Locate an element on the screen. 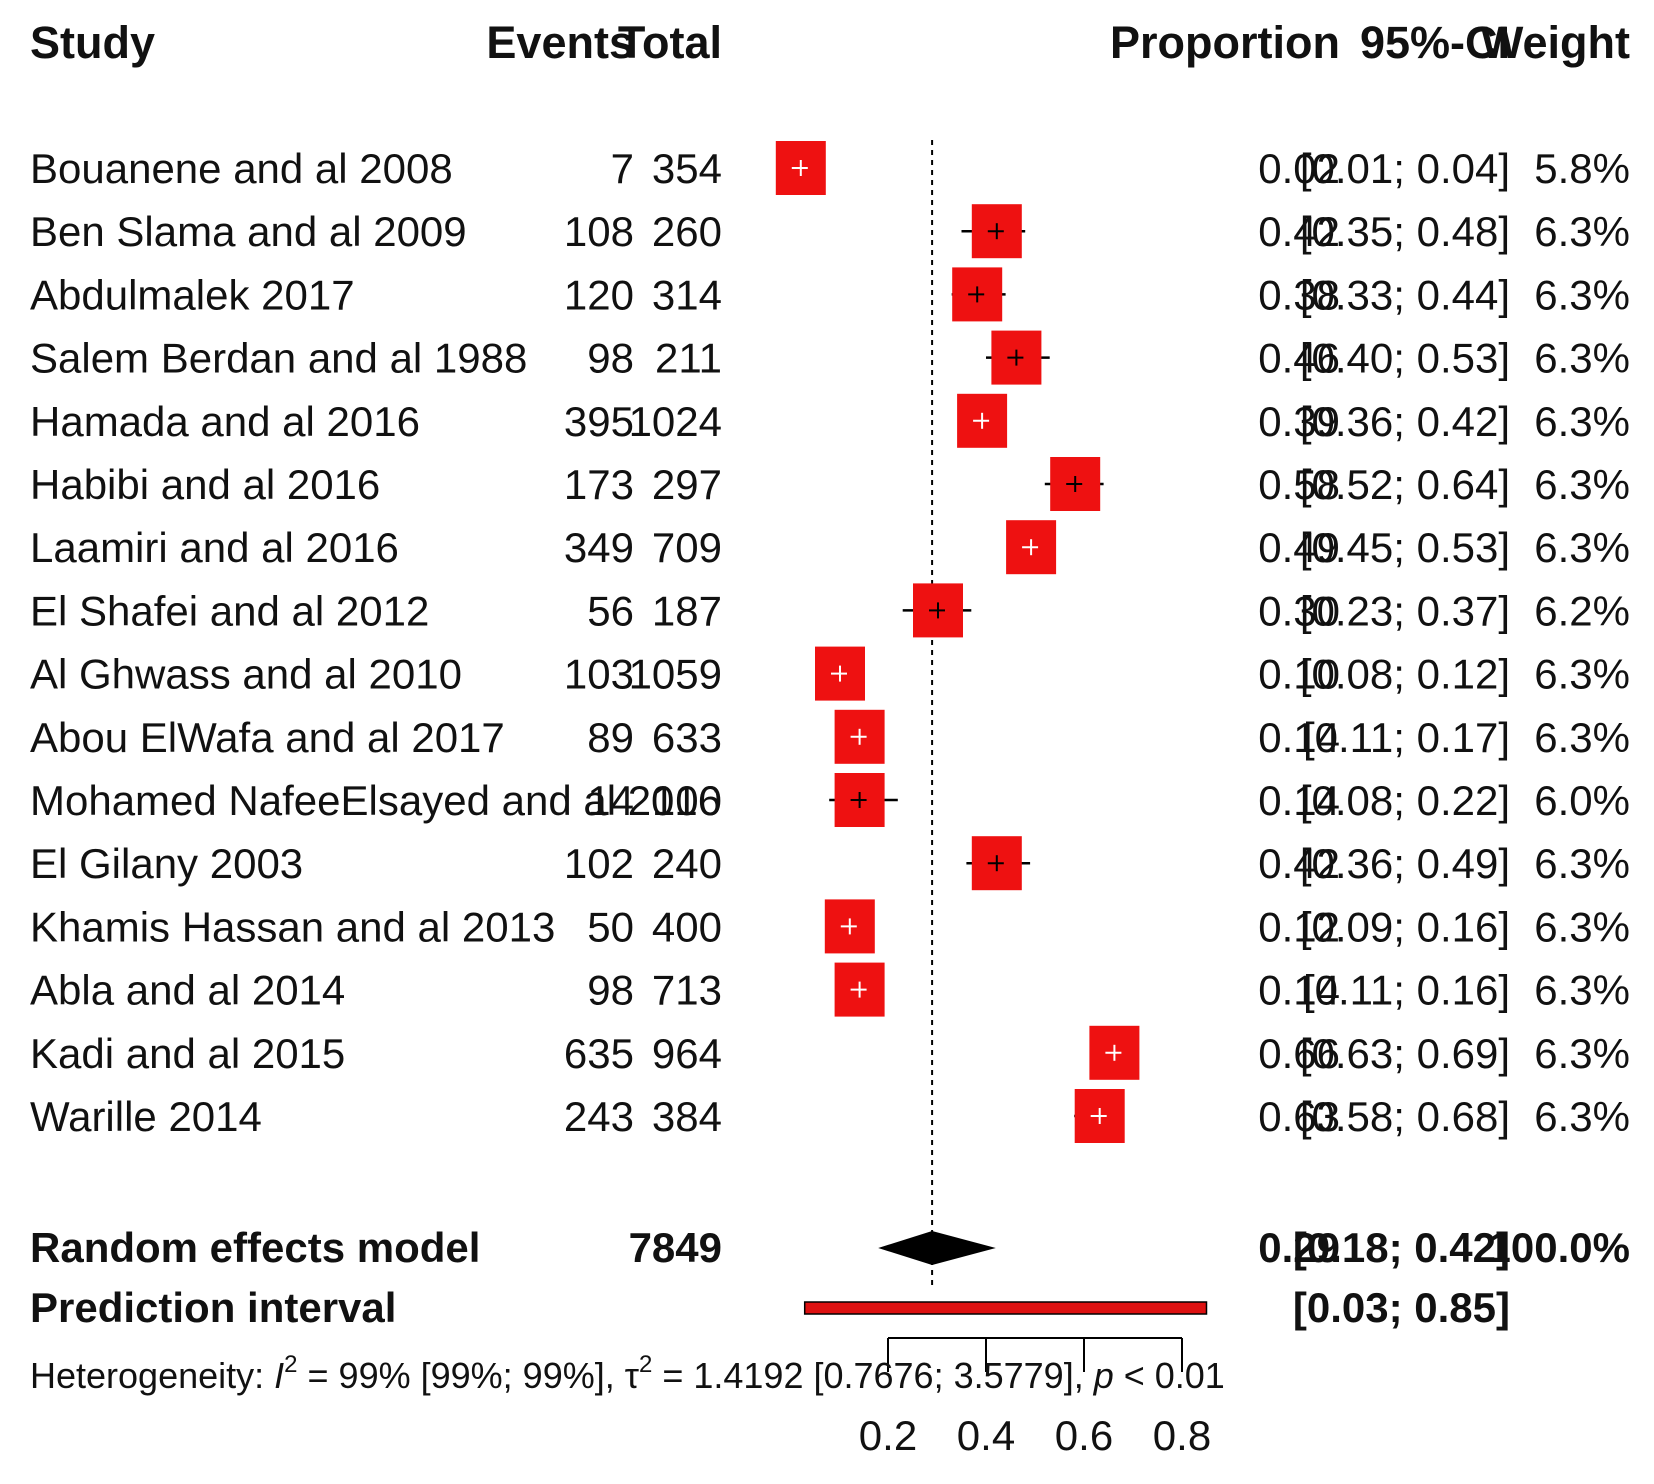 Image resolution: width=1654 pixels, height=1484 pixels. study-ci: [0.36; 0.42] is located at coordinates (1405, 421).